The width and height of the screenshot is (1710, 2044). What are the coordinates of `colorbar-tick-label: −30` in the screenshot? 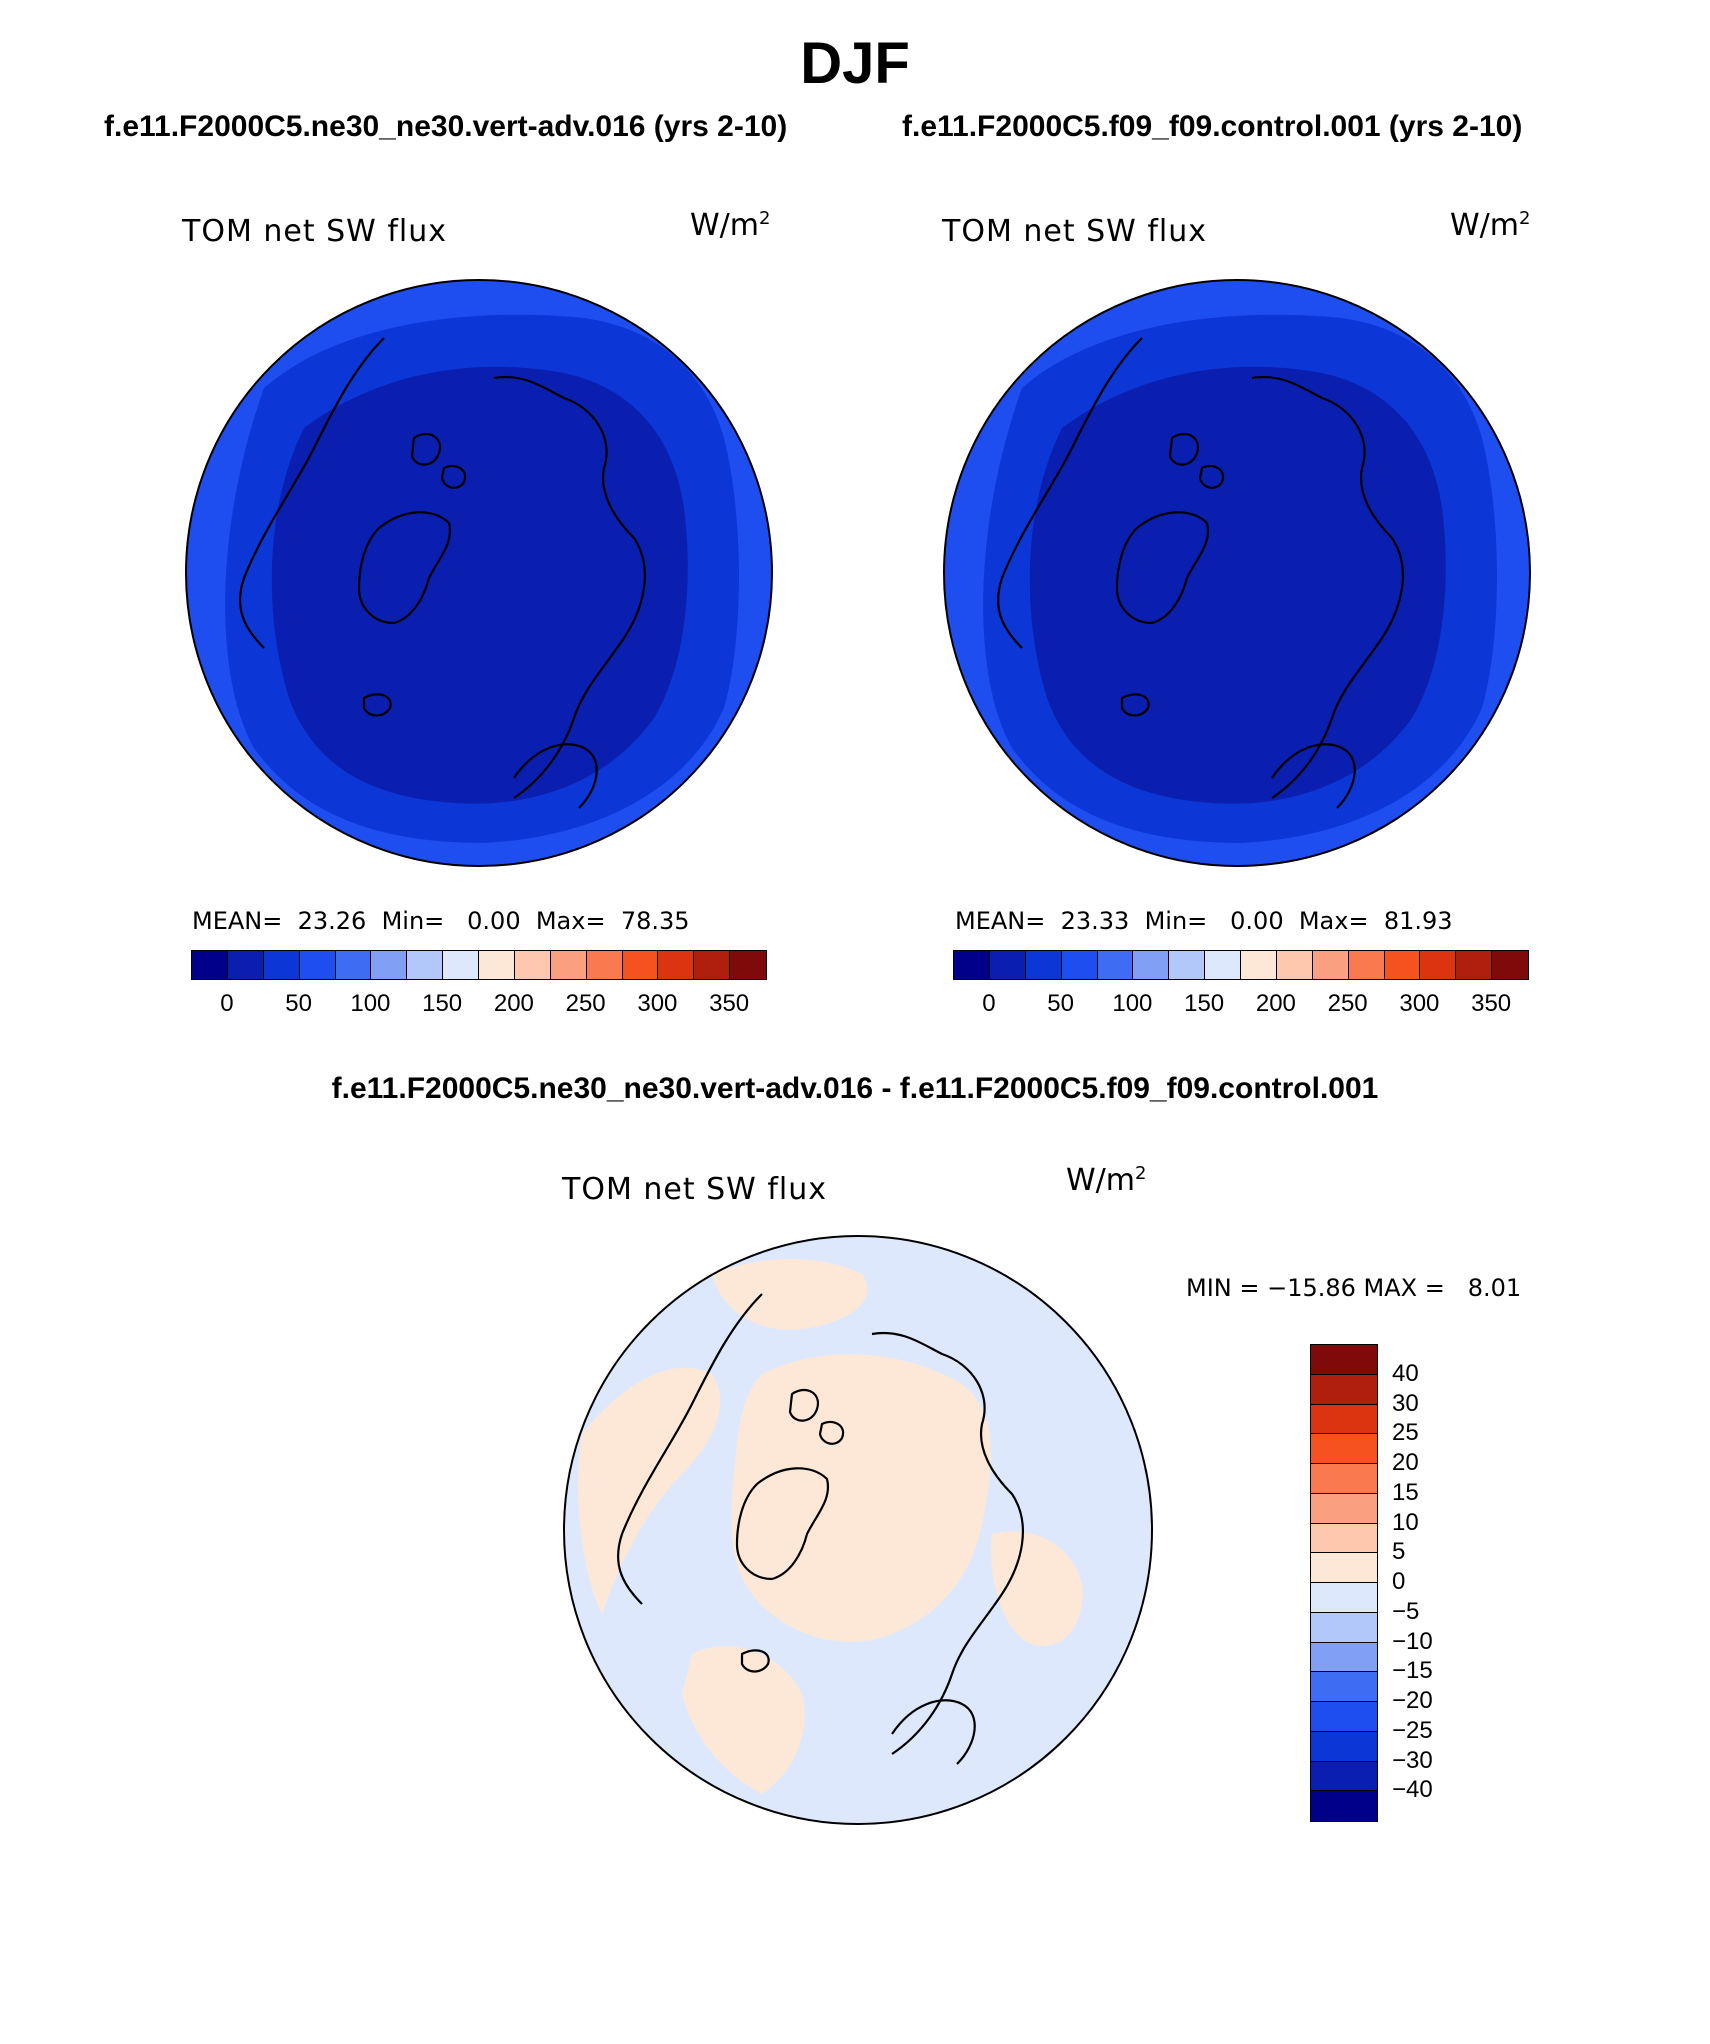 It's located at (1412, 1760).